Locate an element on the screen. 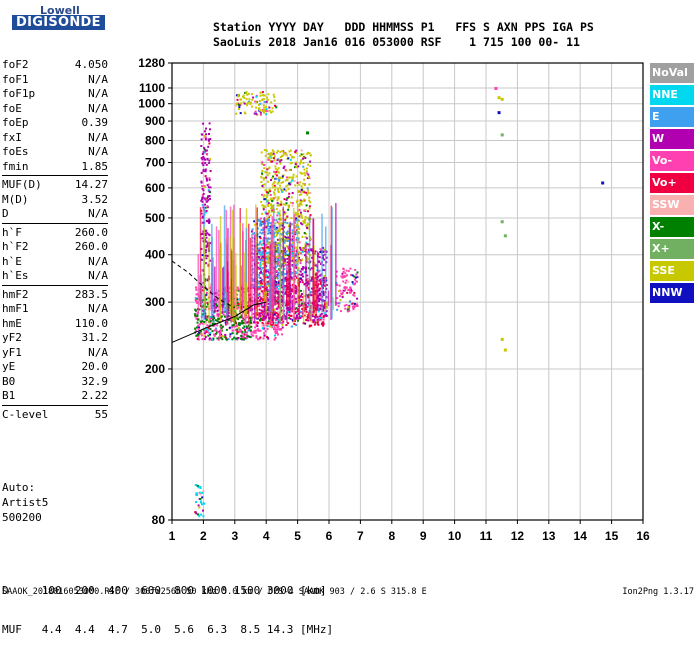 This screenshot has width=700, height=649. y-tick-label: 1280 is located at coordinates (151, 63).